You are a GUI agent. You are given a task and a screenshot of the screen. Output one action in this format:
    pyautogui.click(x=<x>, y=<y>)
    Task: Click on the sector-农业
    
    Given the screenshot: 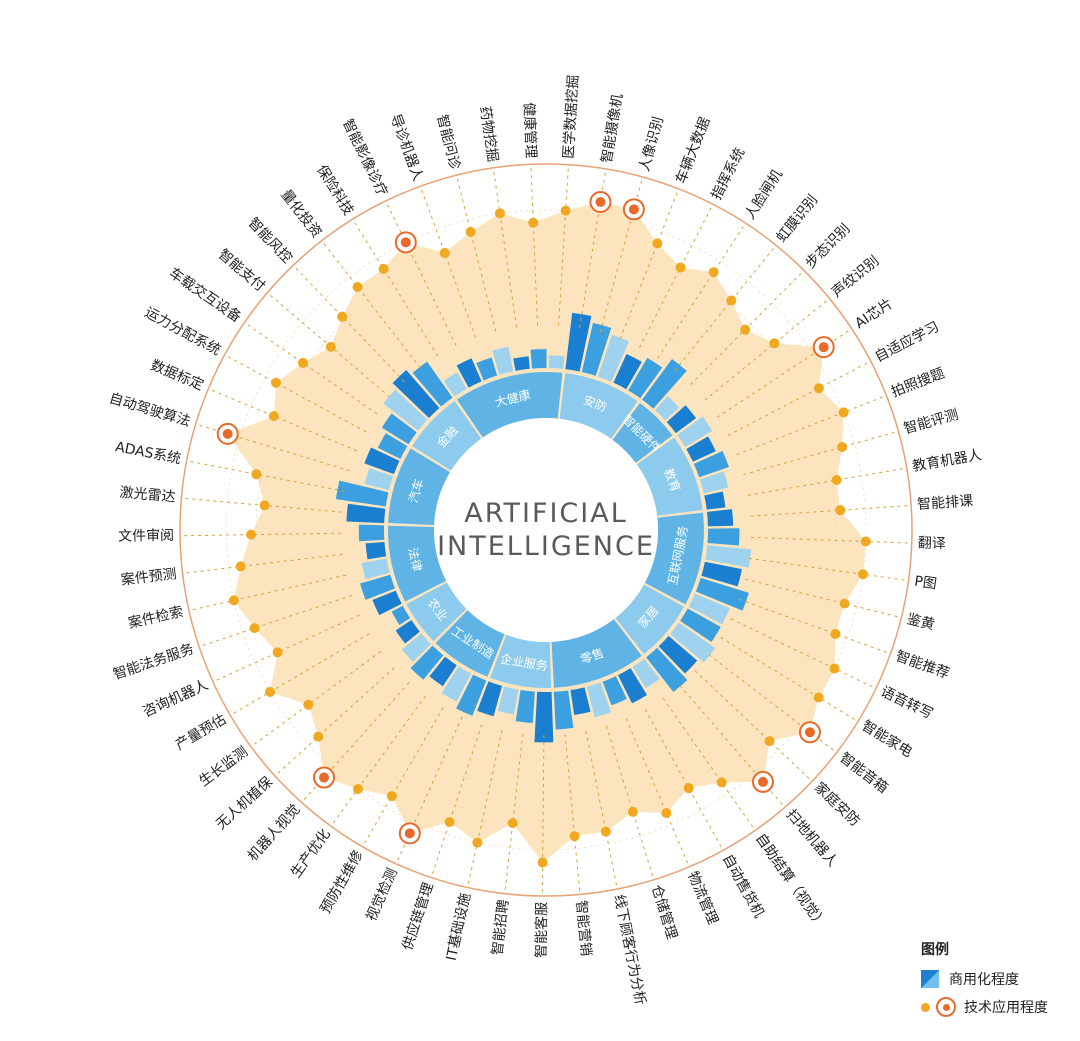 What is the action you would take?
    pyautogui.click(x=436, y=612)
    